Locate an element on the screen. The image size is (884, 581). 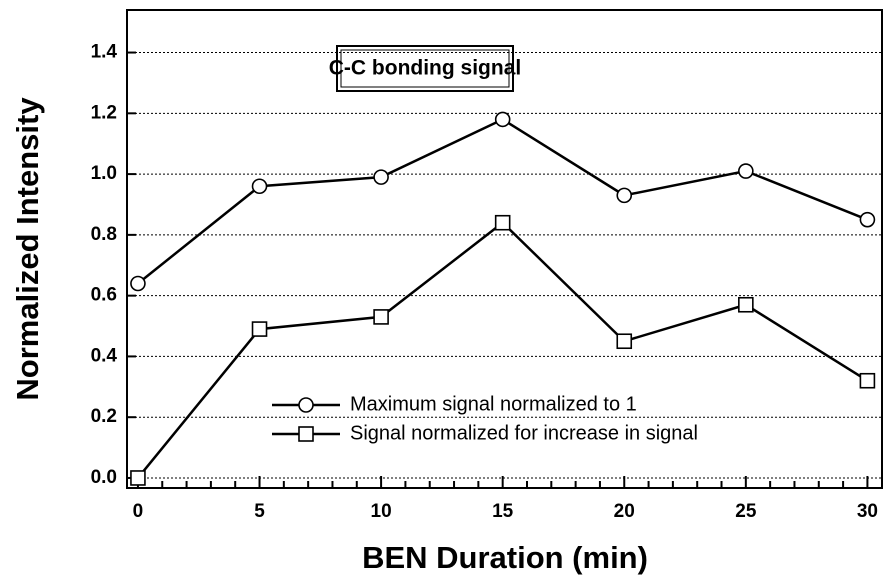
x-tick-label: 5 is located at coordinates (259, 511).